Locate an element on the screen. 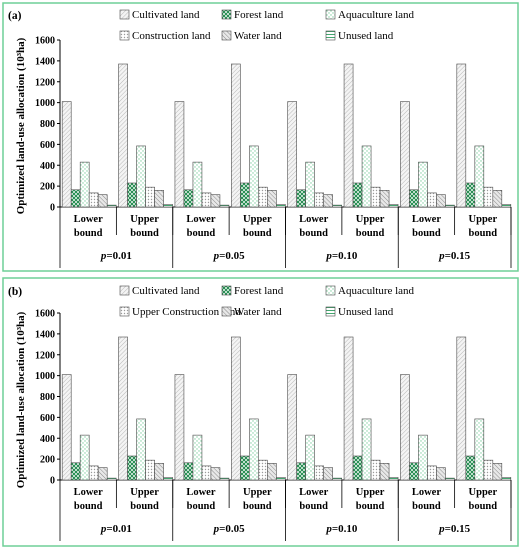 The height and width of the screenshot is (550, 521). group-label-value: =0.10 is located at coordinates (345, 529).